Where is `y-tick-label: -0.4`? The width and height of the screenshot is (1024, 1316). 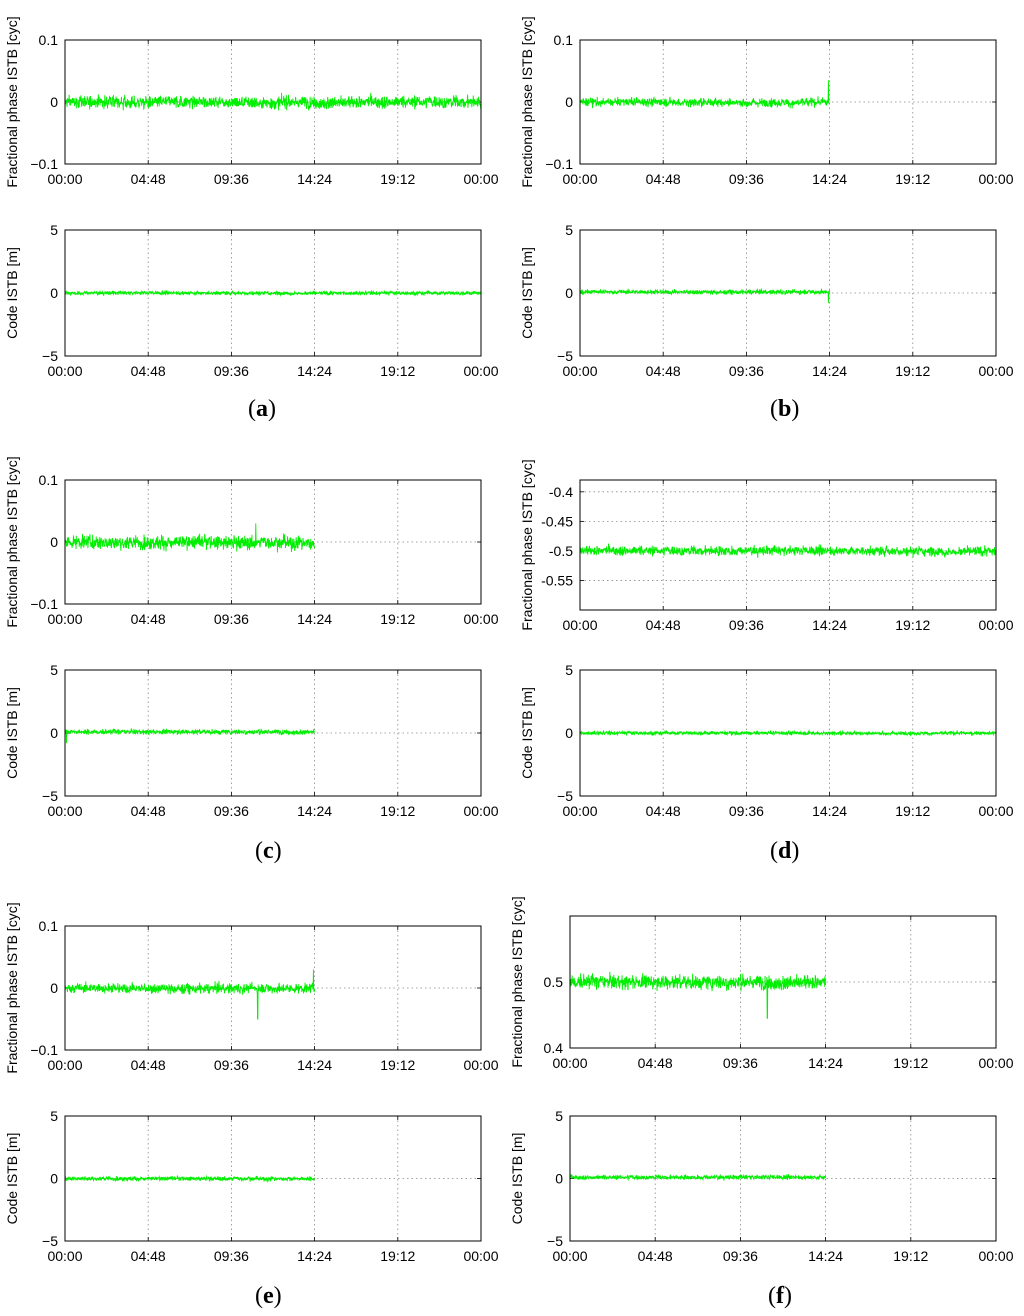
y-tick-label: -0.4 is located at coordinates (561, 492).